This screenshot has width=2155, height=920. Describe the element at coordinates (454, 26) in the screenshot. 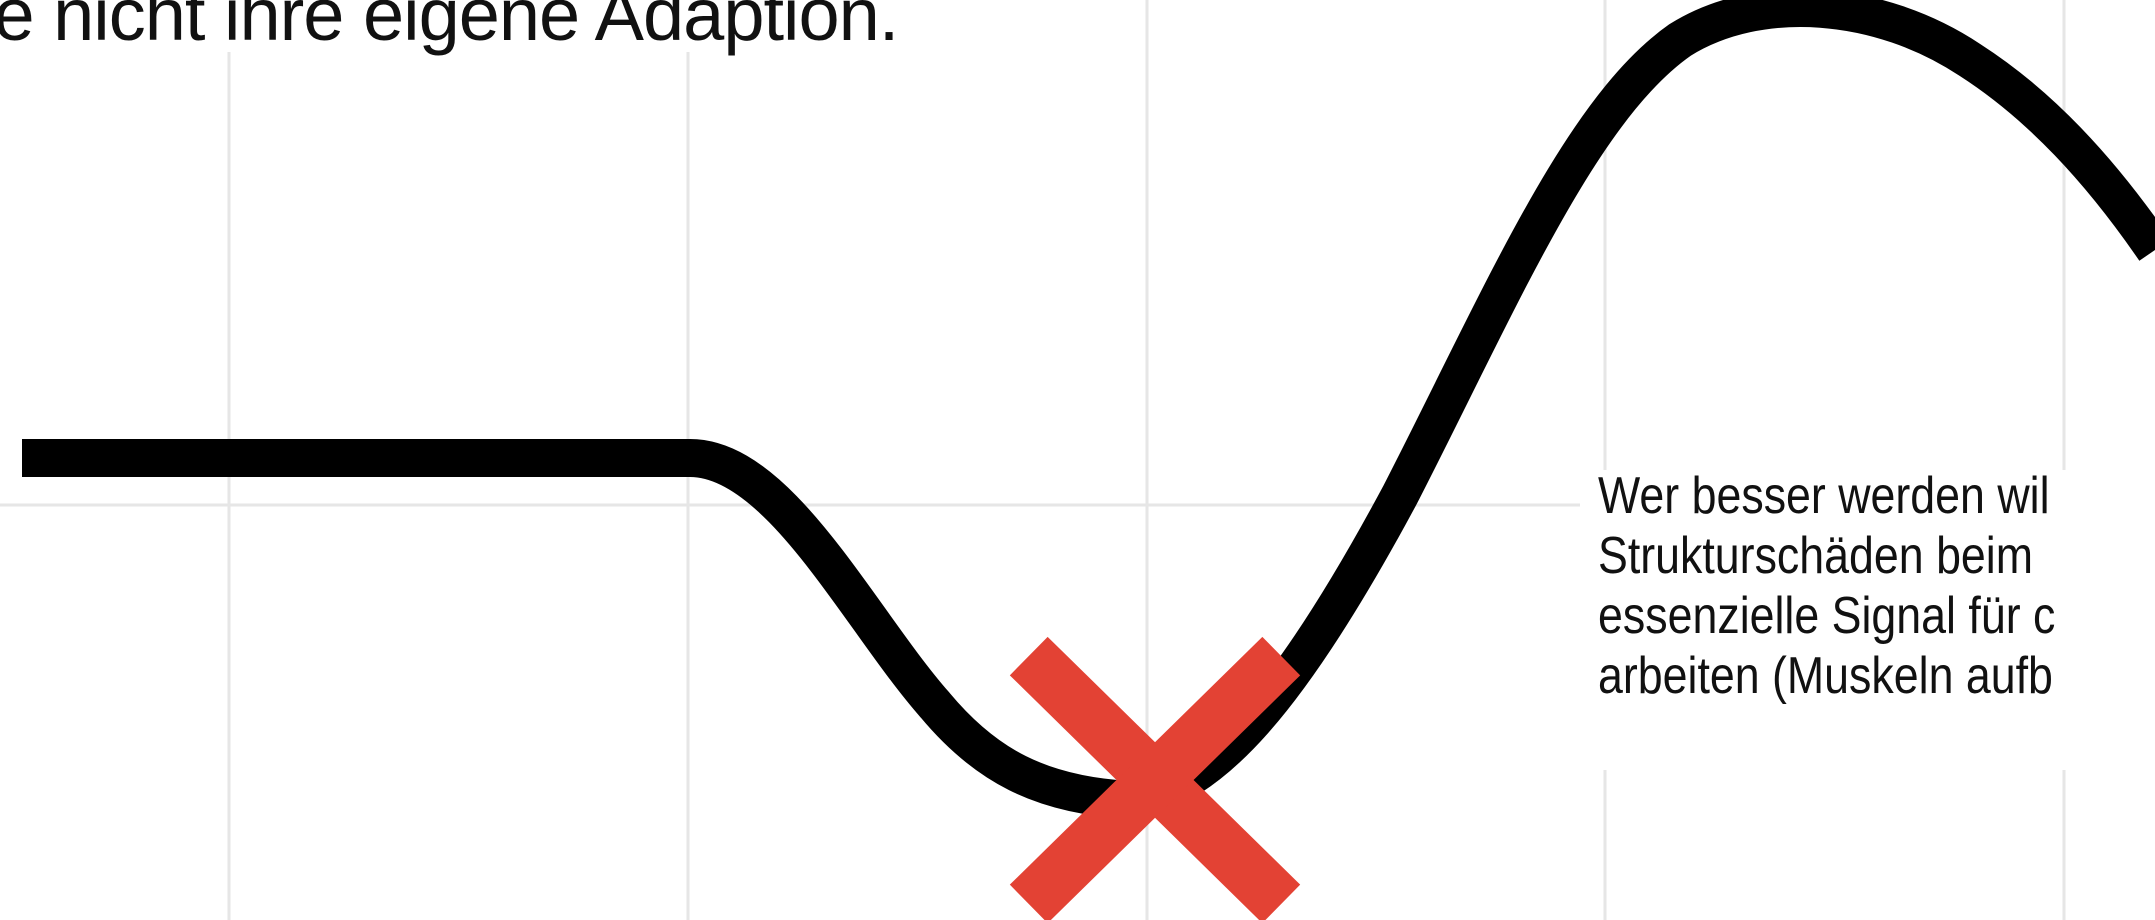

I see `headline: ie nicht ihre eigene Adaption.` at that location.